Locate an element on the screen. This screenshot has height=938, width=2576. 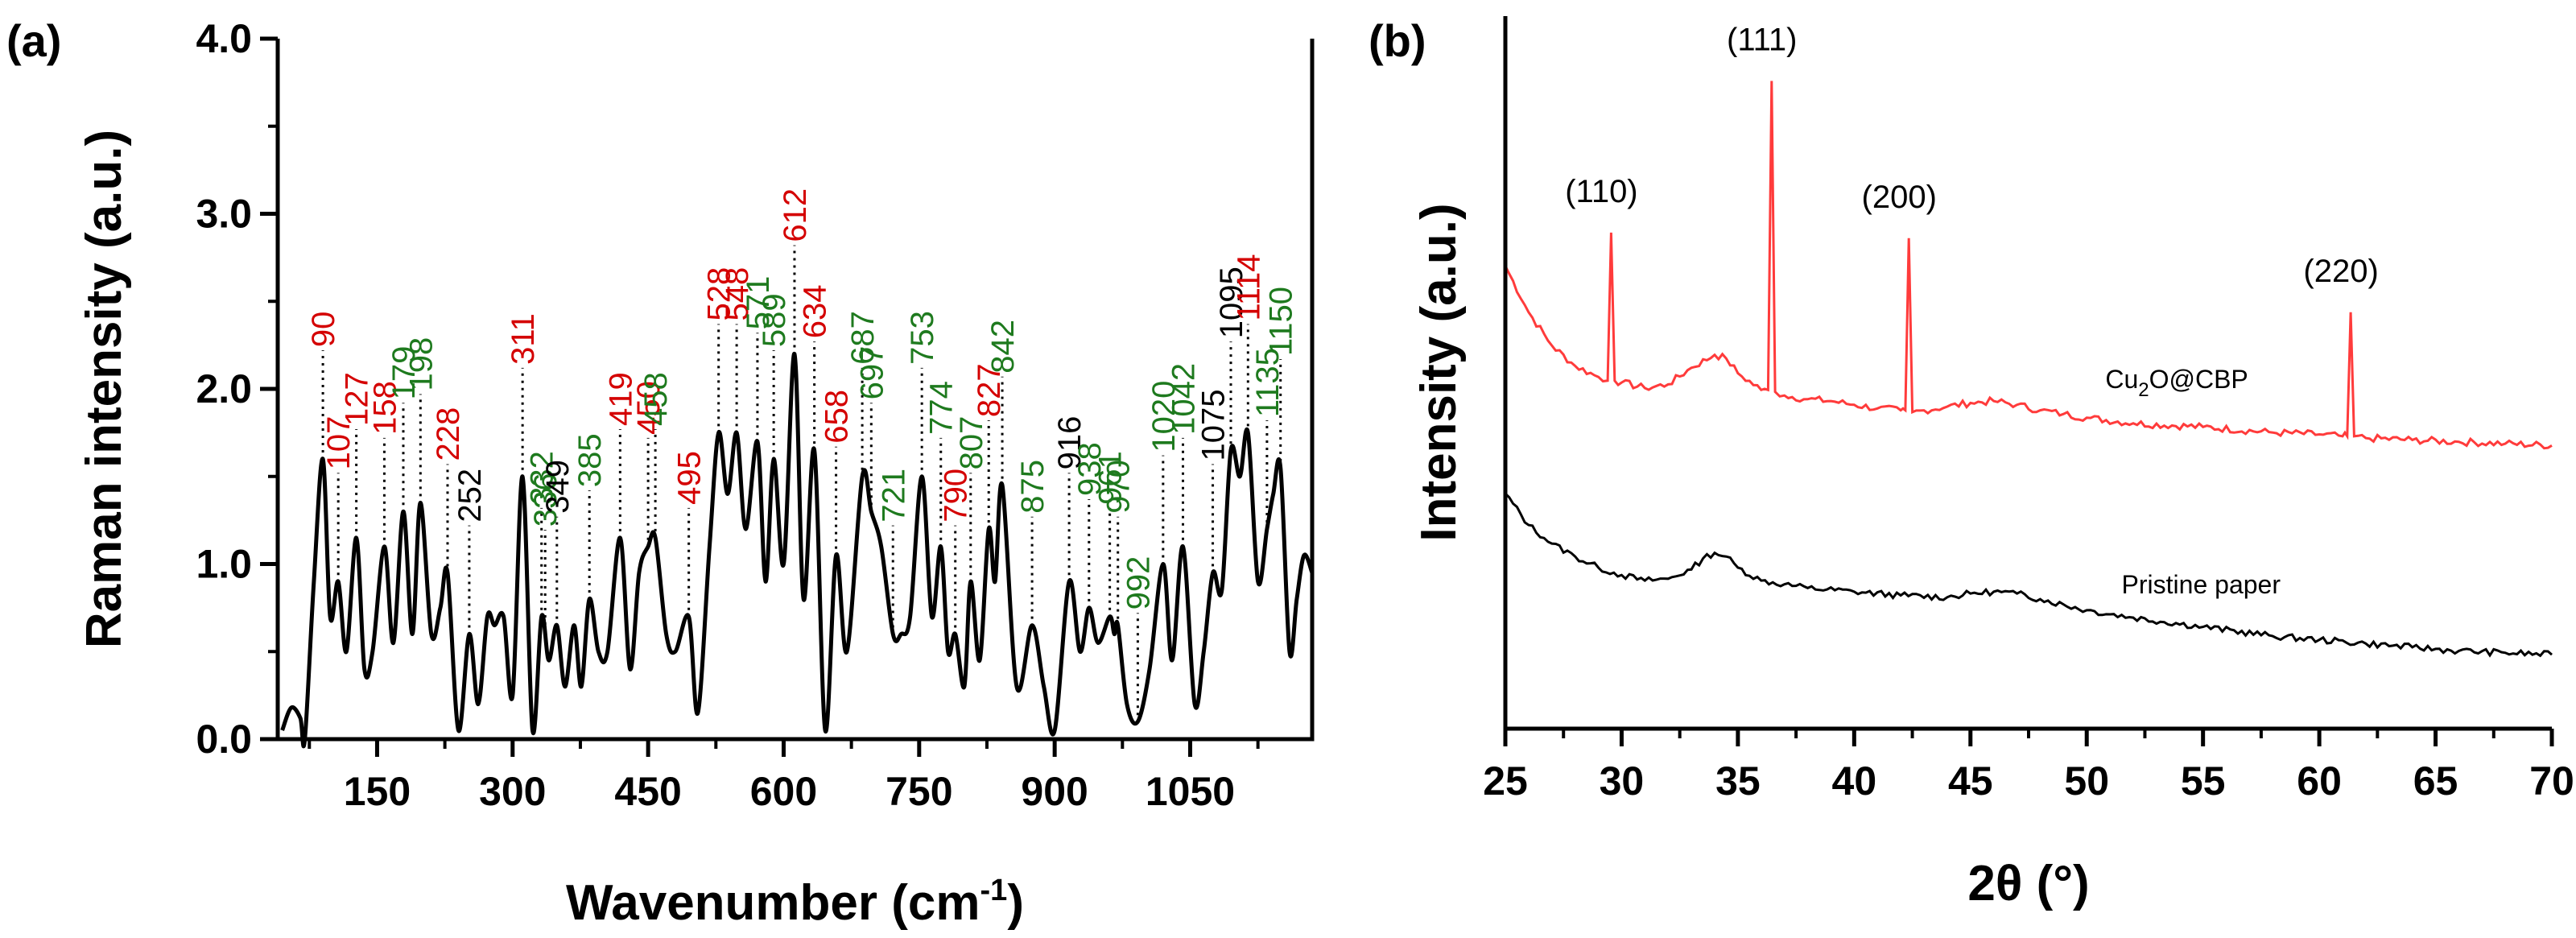
peak-label: 961 is located at coordinates (1111, 478).